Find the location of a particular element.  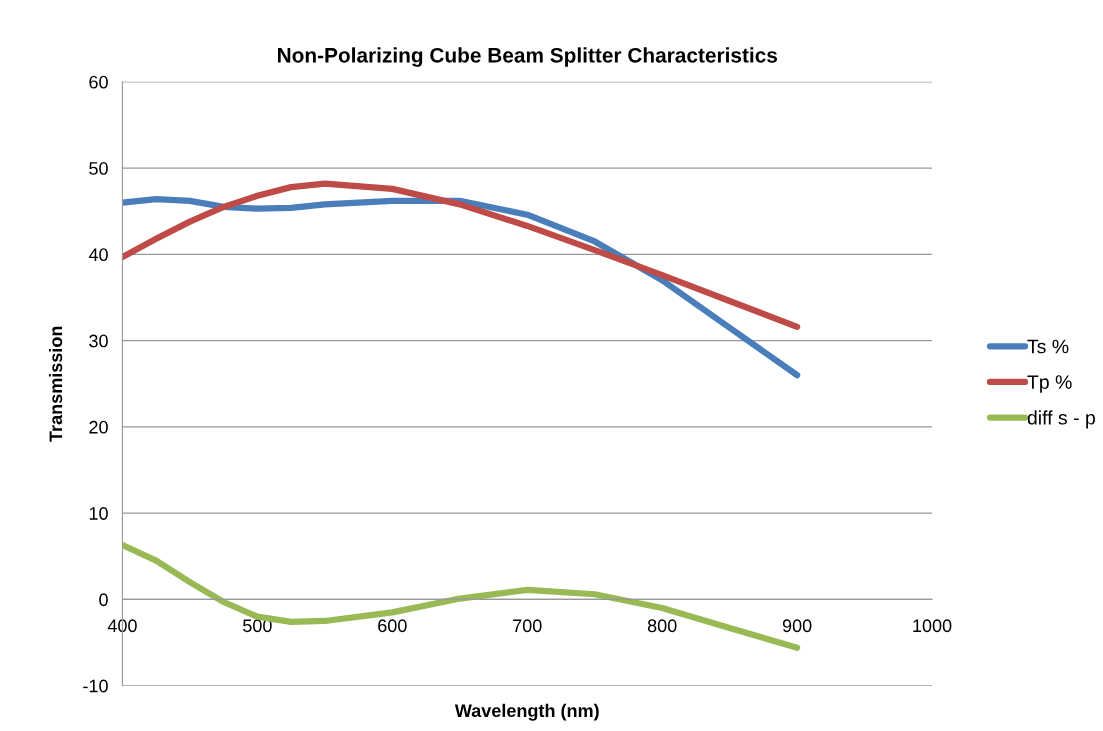

y-tick-label: 10 is located at coordinates (98, 513).